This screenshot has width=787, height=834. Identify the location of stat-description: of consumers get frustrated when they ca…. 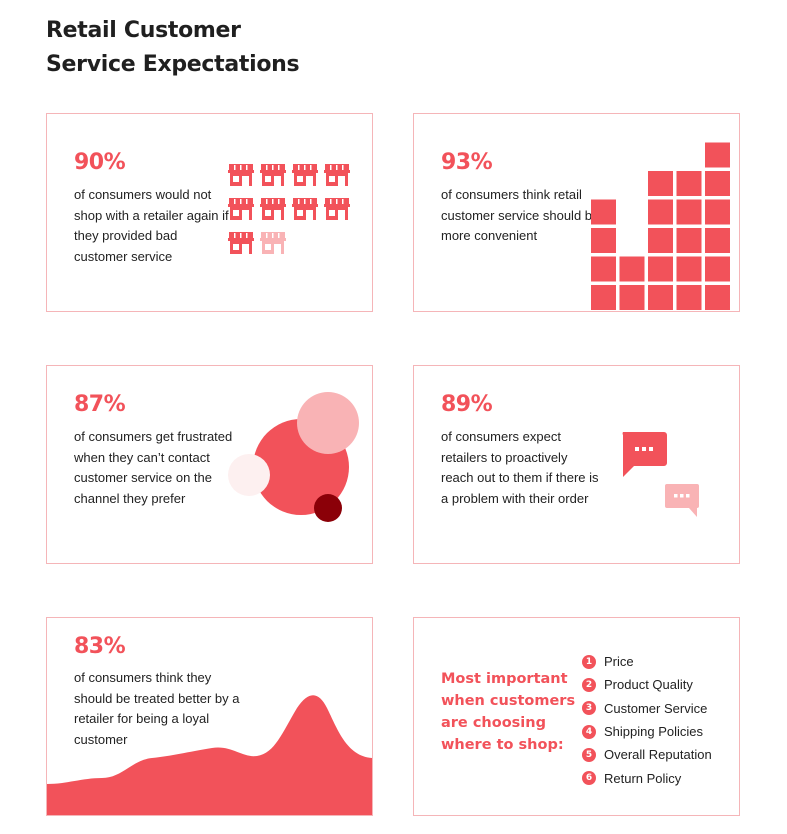
(153, 468).